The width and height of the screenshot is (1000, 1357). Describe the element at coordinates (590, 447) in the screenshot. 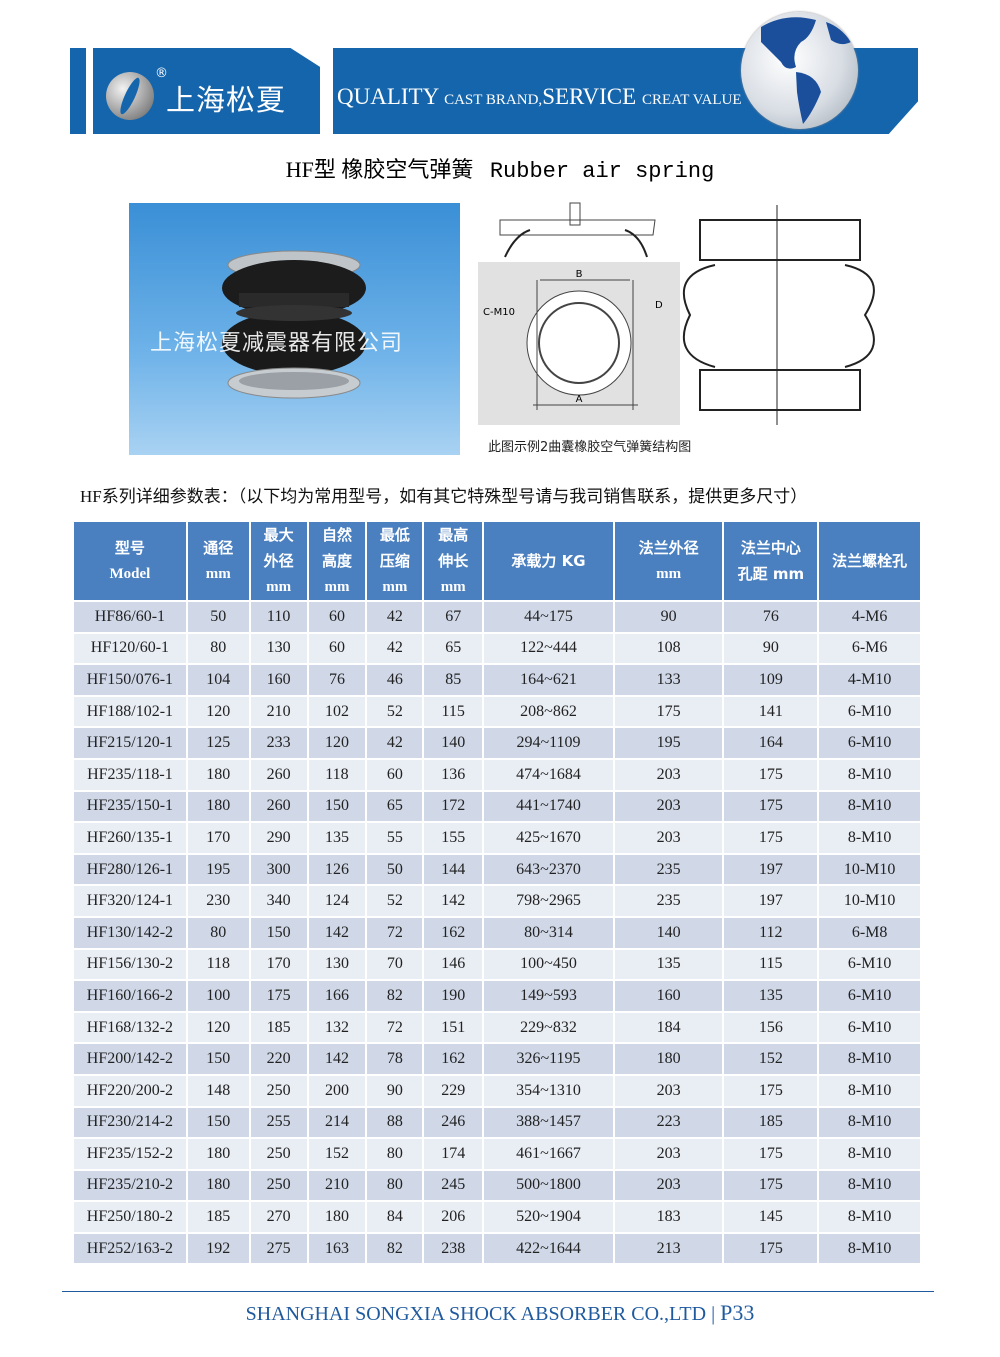

I see `diagram-caption: 此图示例2曲囊橡胶空气弹簧结构图` at that location.